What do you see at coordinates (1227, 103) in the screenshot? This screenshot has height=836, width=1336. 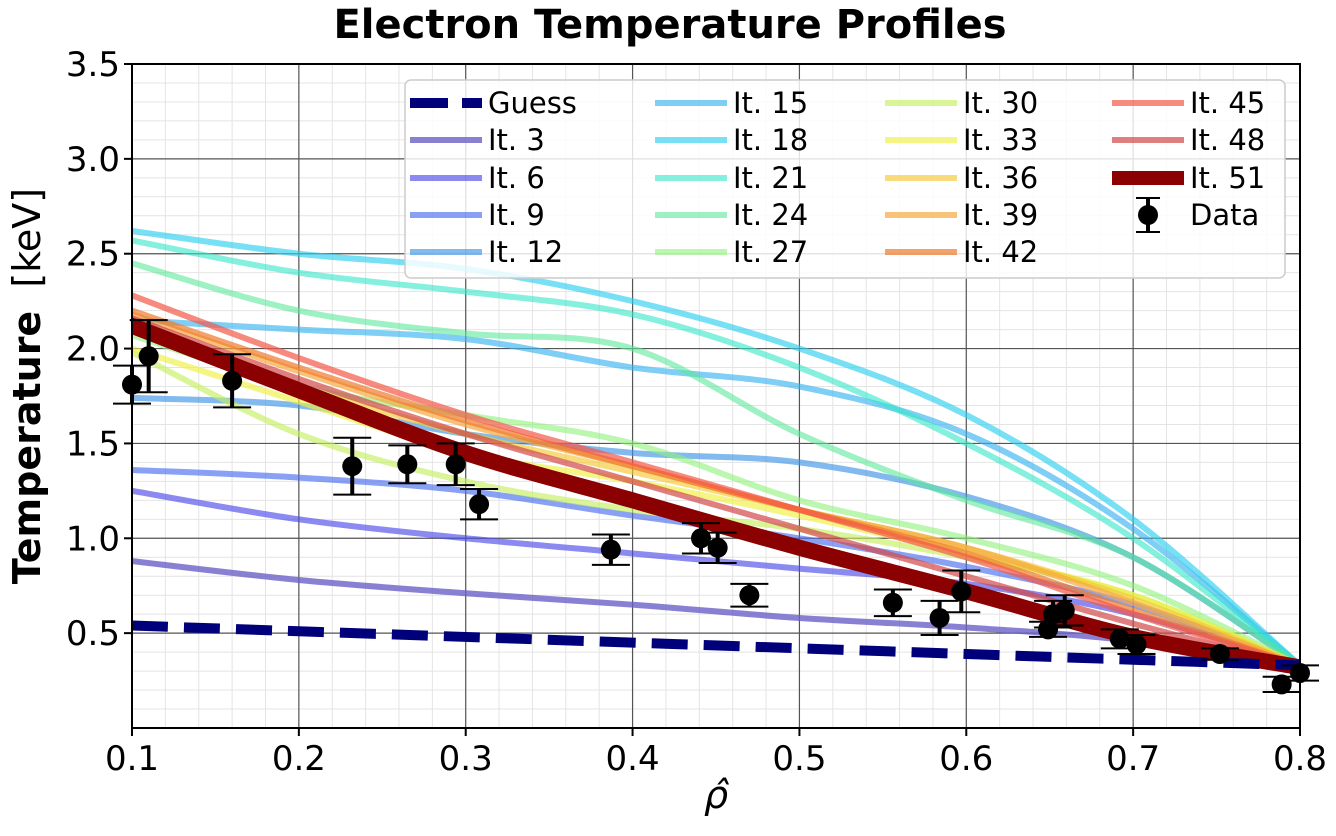 I see `legend-label-it-45: It. 45` at bounding box center [1227, 103].